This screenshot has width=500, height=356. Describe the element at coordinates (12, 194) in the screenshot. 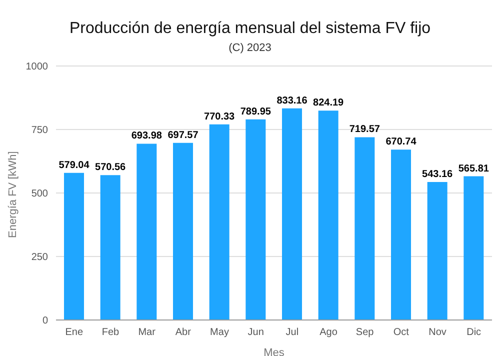

I see `y-axis-title: Energía FV [kWh]` at that location.